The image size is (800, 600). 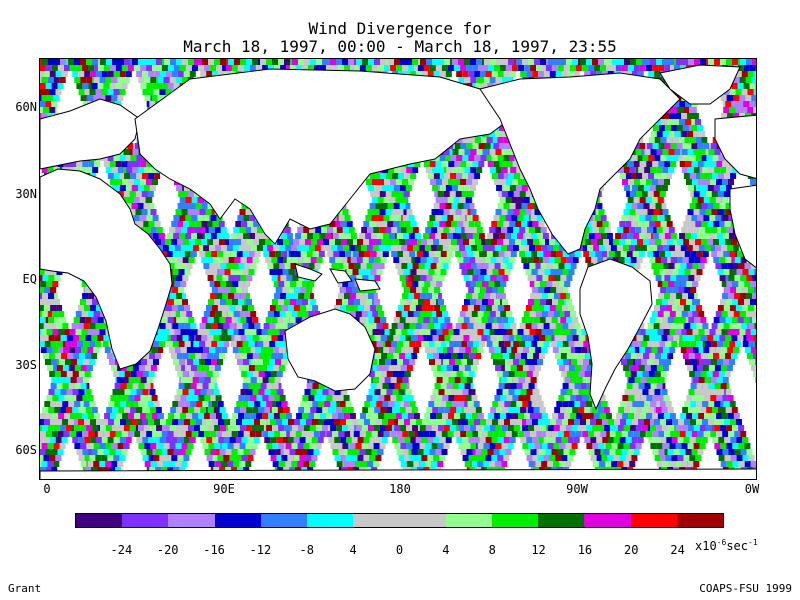 What do you see at coordinates (26, 107) in the screenshot?
I see `y-axis-label-60n: 60N` at bounding box center [26, 107].